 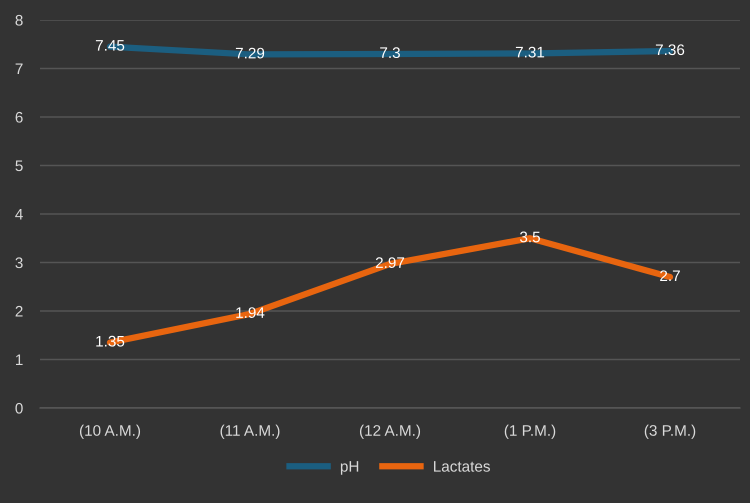 What do you see at coordinates (670, 50) in the screenshot?
I see `data-label: 7.36` at bounding box center [670, 50].